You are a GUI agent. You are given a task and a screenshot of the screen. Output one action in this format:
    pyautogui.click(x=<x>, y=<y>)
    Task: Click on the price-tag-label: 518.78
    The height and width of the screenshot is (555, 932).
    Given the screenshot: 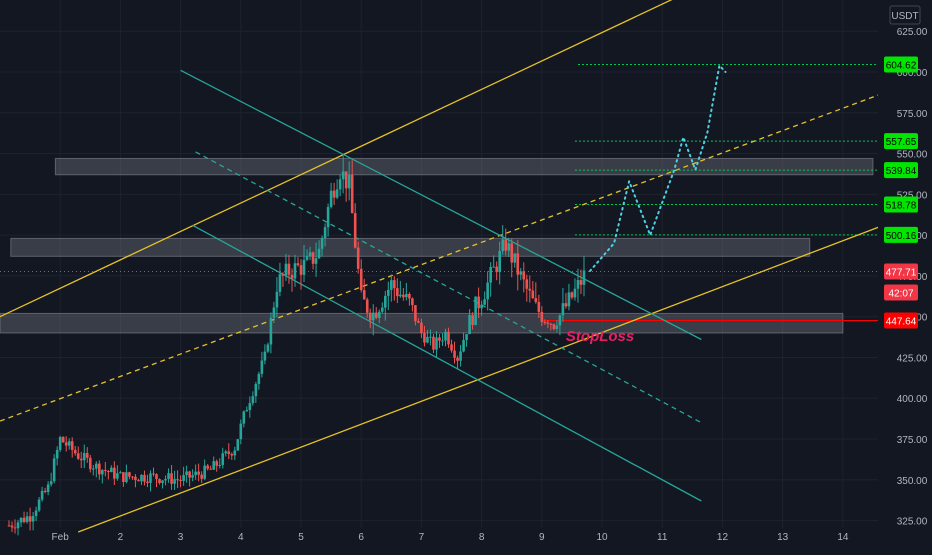 What is the action you would take?
    pyautogui.click(x=901, y=205)
    